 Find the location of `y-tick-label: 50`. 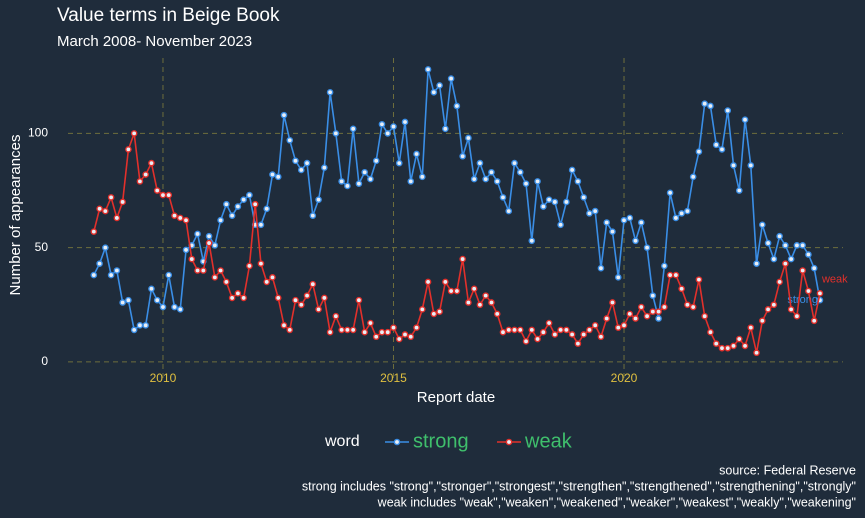

y-tick-label: 50 is located at coordinates (42, 247).